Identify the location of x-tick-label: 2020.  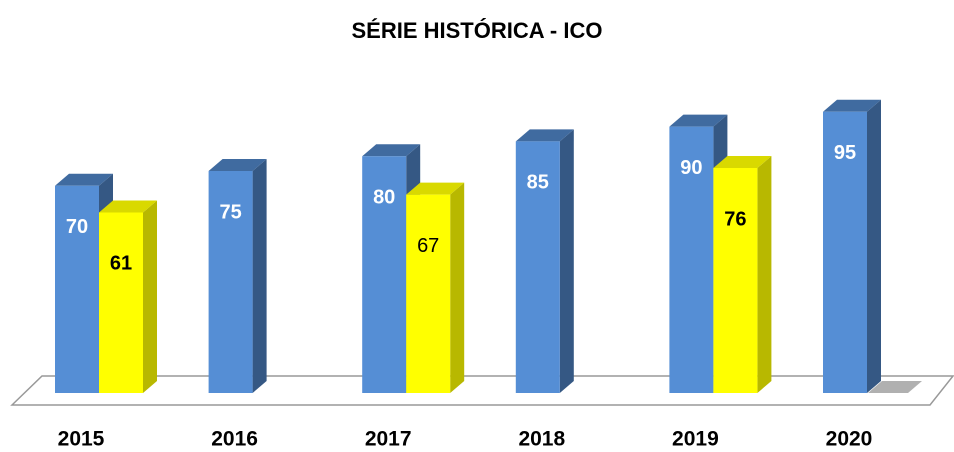
(849, 439).